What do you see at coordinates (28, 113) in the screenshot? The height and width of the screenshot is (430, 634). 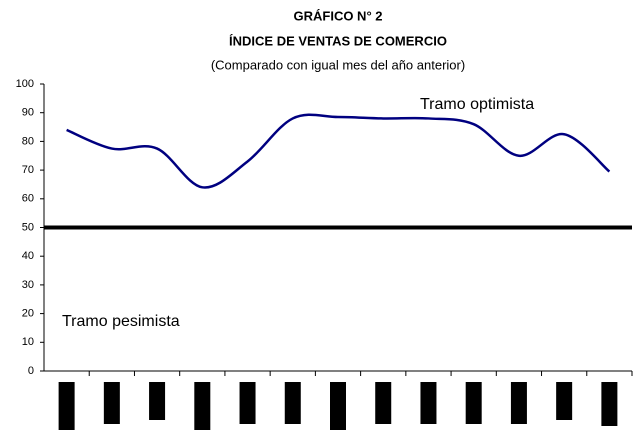 I see `y-tick-label: 90` at bounding box center [28, 113].